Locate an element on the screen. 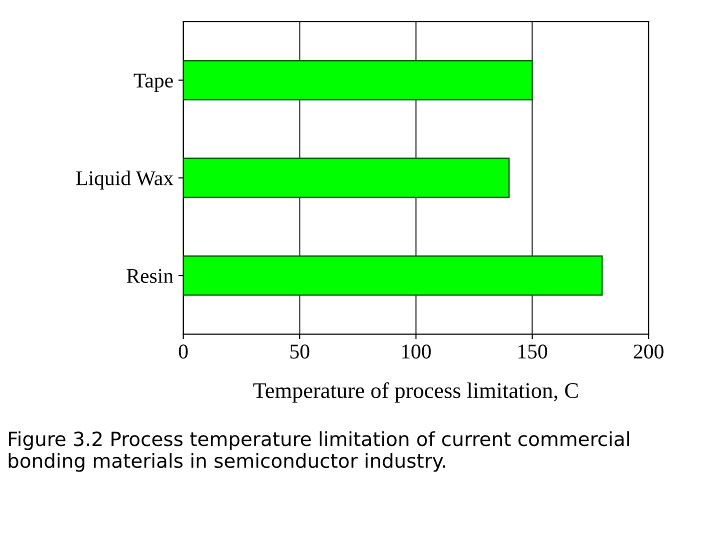 The width and height of the screenshot is (705, 539). caption: Figure 3.2 Process temperature limitation of current commercial bonding materials in semiconductor industry. is located at coordinates (318, 451).